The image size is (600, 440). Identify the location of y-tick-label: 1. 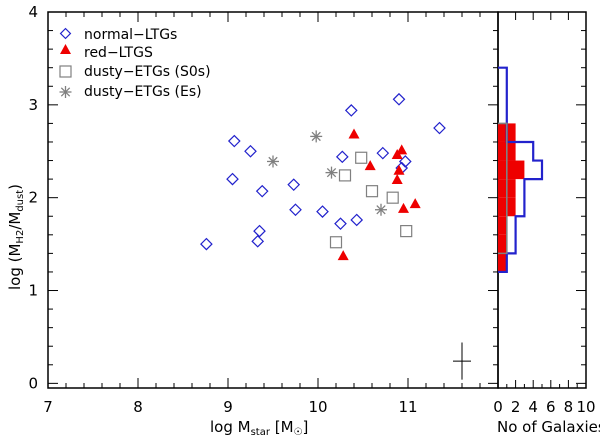
(33, 291).